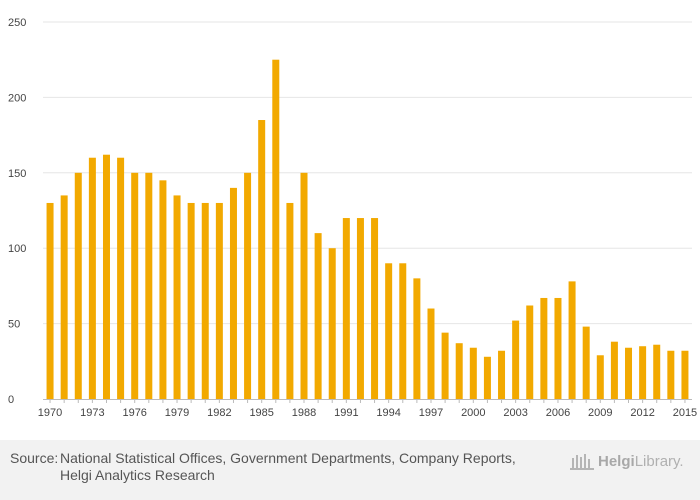  Describe the element at coordinates (219, 300) in the screenshot. I see `bar-1982` at that location.